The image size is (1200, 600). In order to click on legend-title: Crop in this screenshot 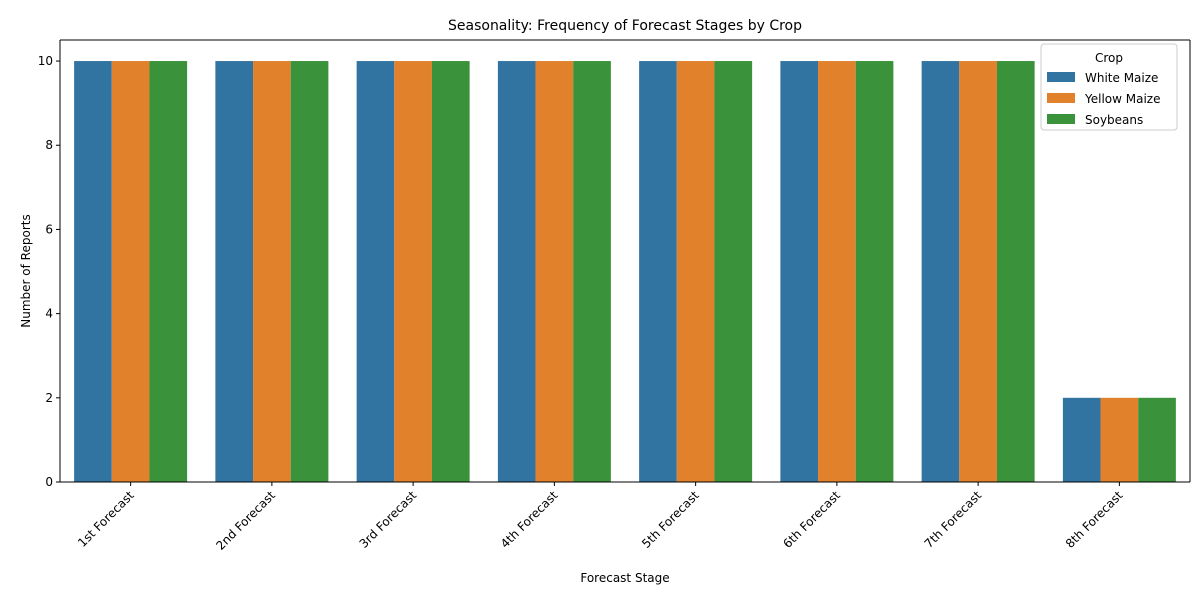, I will do `click(1109, 58)`.